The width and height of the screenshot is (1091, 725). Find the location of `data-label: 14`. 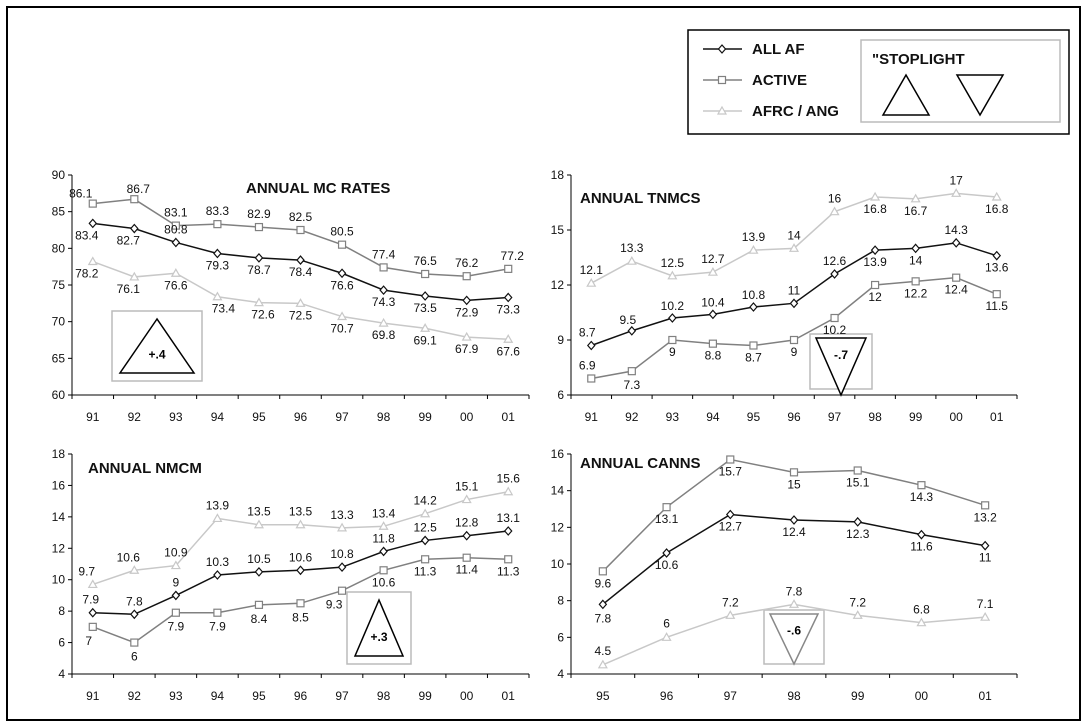

data-label: 14 is located at coordinates (916, 260).